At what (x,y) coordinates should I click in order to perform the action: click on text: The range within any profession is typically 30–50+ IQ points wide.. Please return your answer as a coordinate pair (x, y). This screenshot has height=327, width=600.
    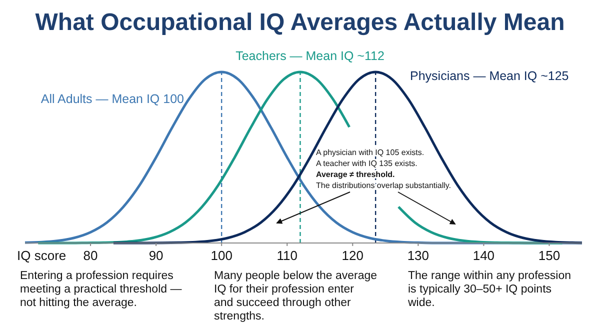
    Looking at the image, I should click on (489, 289).